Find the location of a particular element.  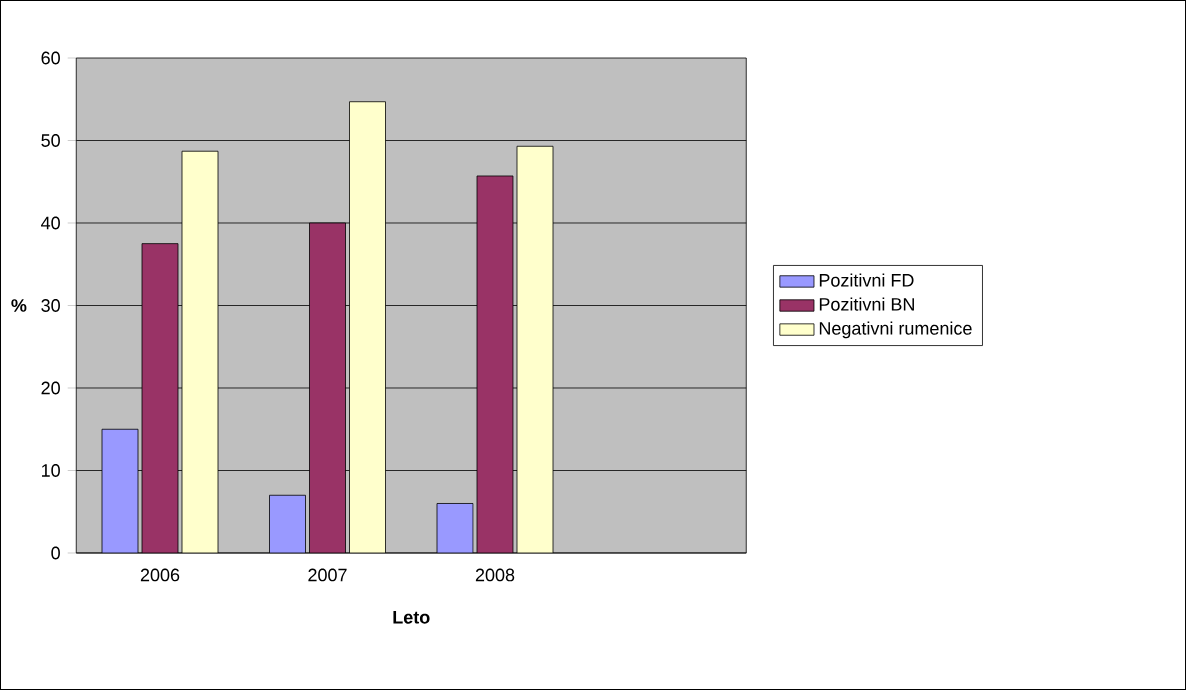

y-tick-label: 10 is located at coordinates (51, 470).